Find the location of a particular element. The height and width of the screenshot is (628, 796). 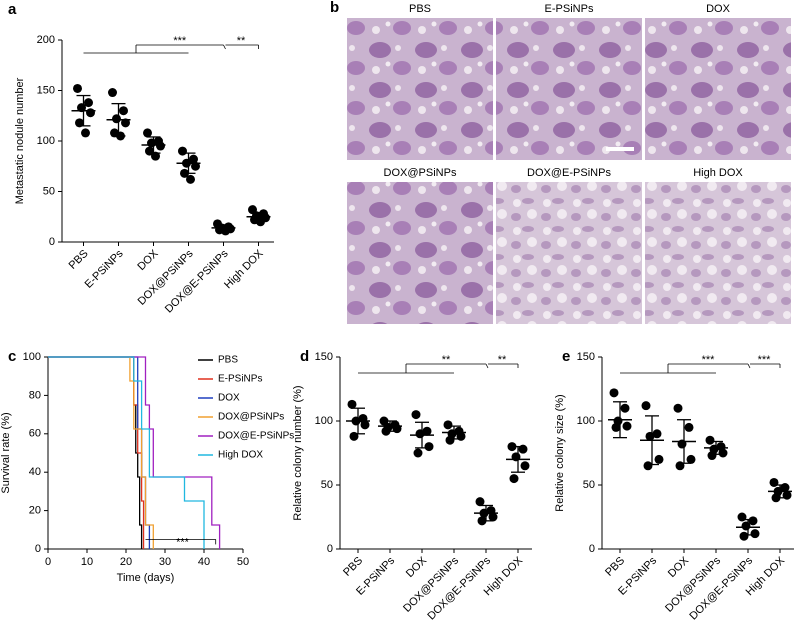

y-tick-label: 20 is located at coordinates (35, 511).